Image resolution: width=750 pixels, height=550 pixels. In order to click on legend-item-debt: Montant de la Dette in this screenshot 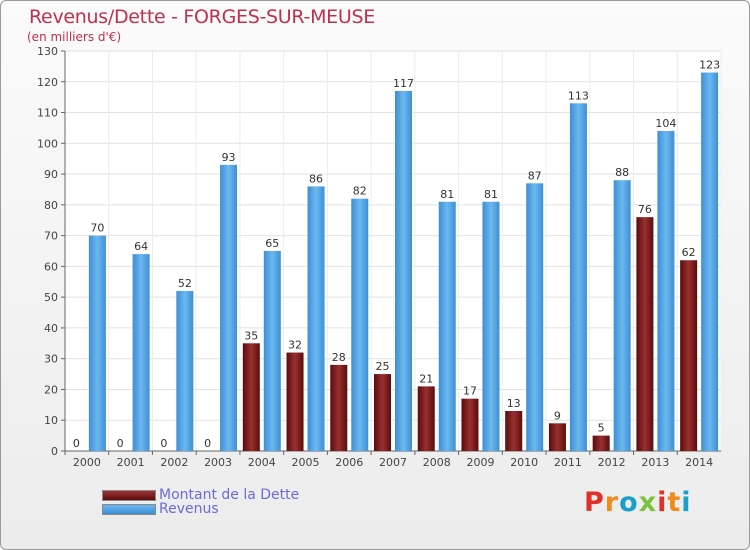, I will do `click(201, 495)`.